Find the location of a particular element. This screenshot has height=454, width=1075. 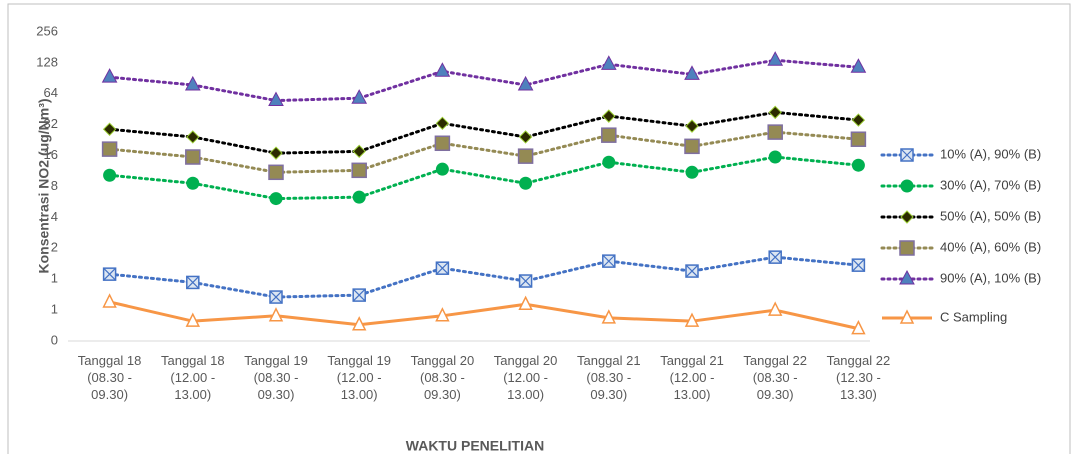

x-tick-label: Tanggal 20 (12.00 - 13.00) is located at coordinates (525, 377).